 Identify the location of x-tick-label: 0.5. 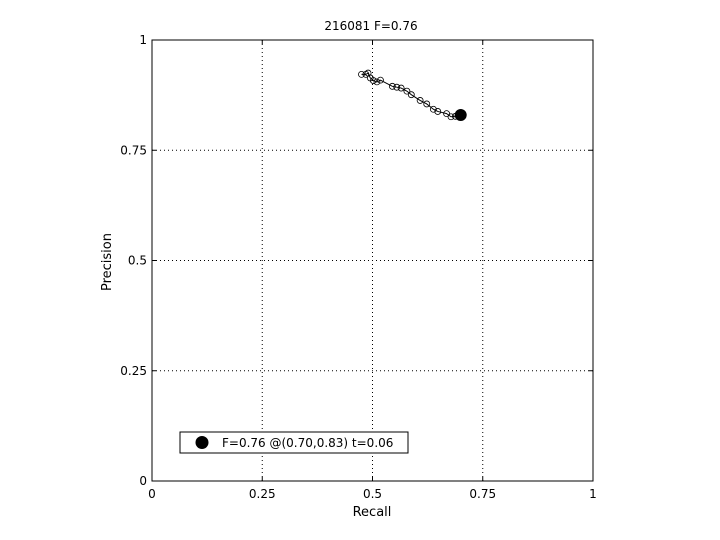
(372, 494).